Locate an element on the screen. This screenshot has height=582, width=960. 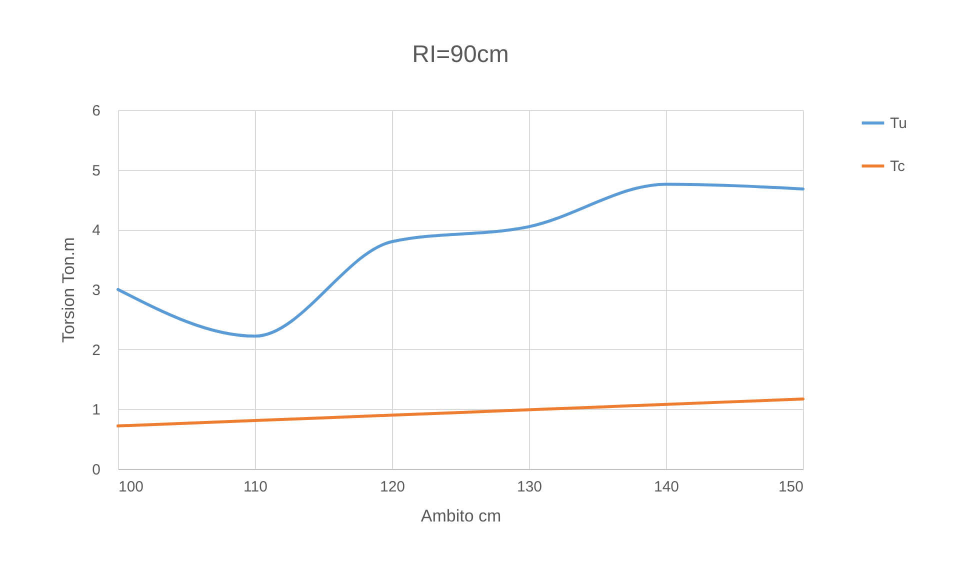
x-tick-label: 110 is located at coordinates (256, 487).